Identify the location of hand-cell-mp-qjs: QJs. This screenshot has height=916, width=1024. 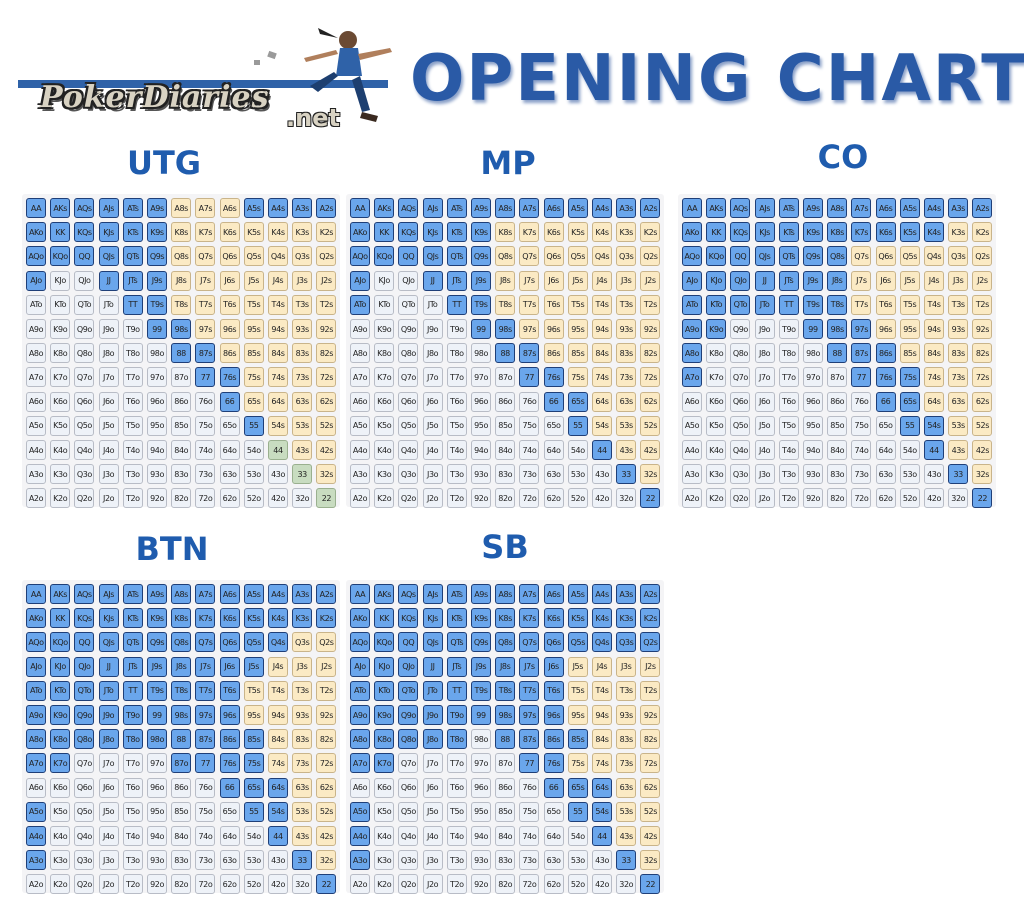
(432, 256).